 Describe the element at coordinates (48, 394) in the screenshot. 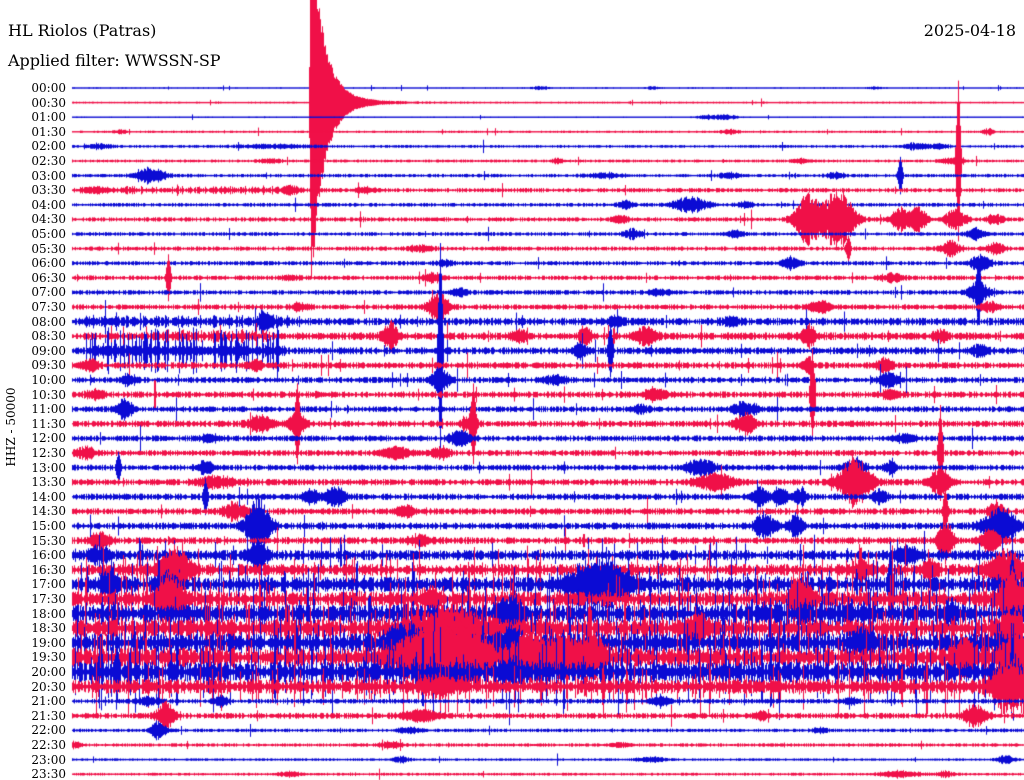

I see `time-label-1030: 10:30` at that location.